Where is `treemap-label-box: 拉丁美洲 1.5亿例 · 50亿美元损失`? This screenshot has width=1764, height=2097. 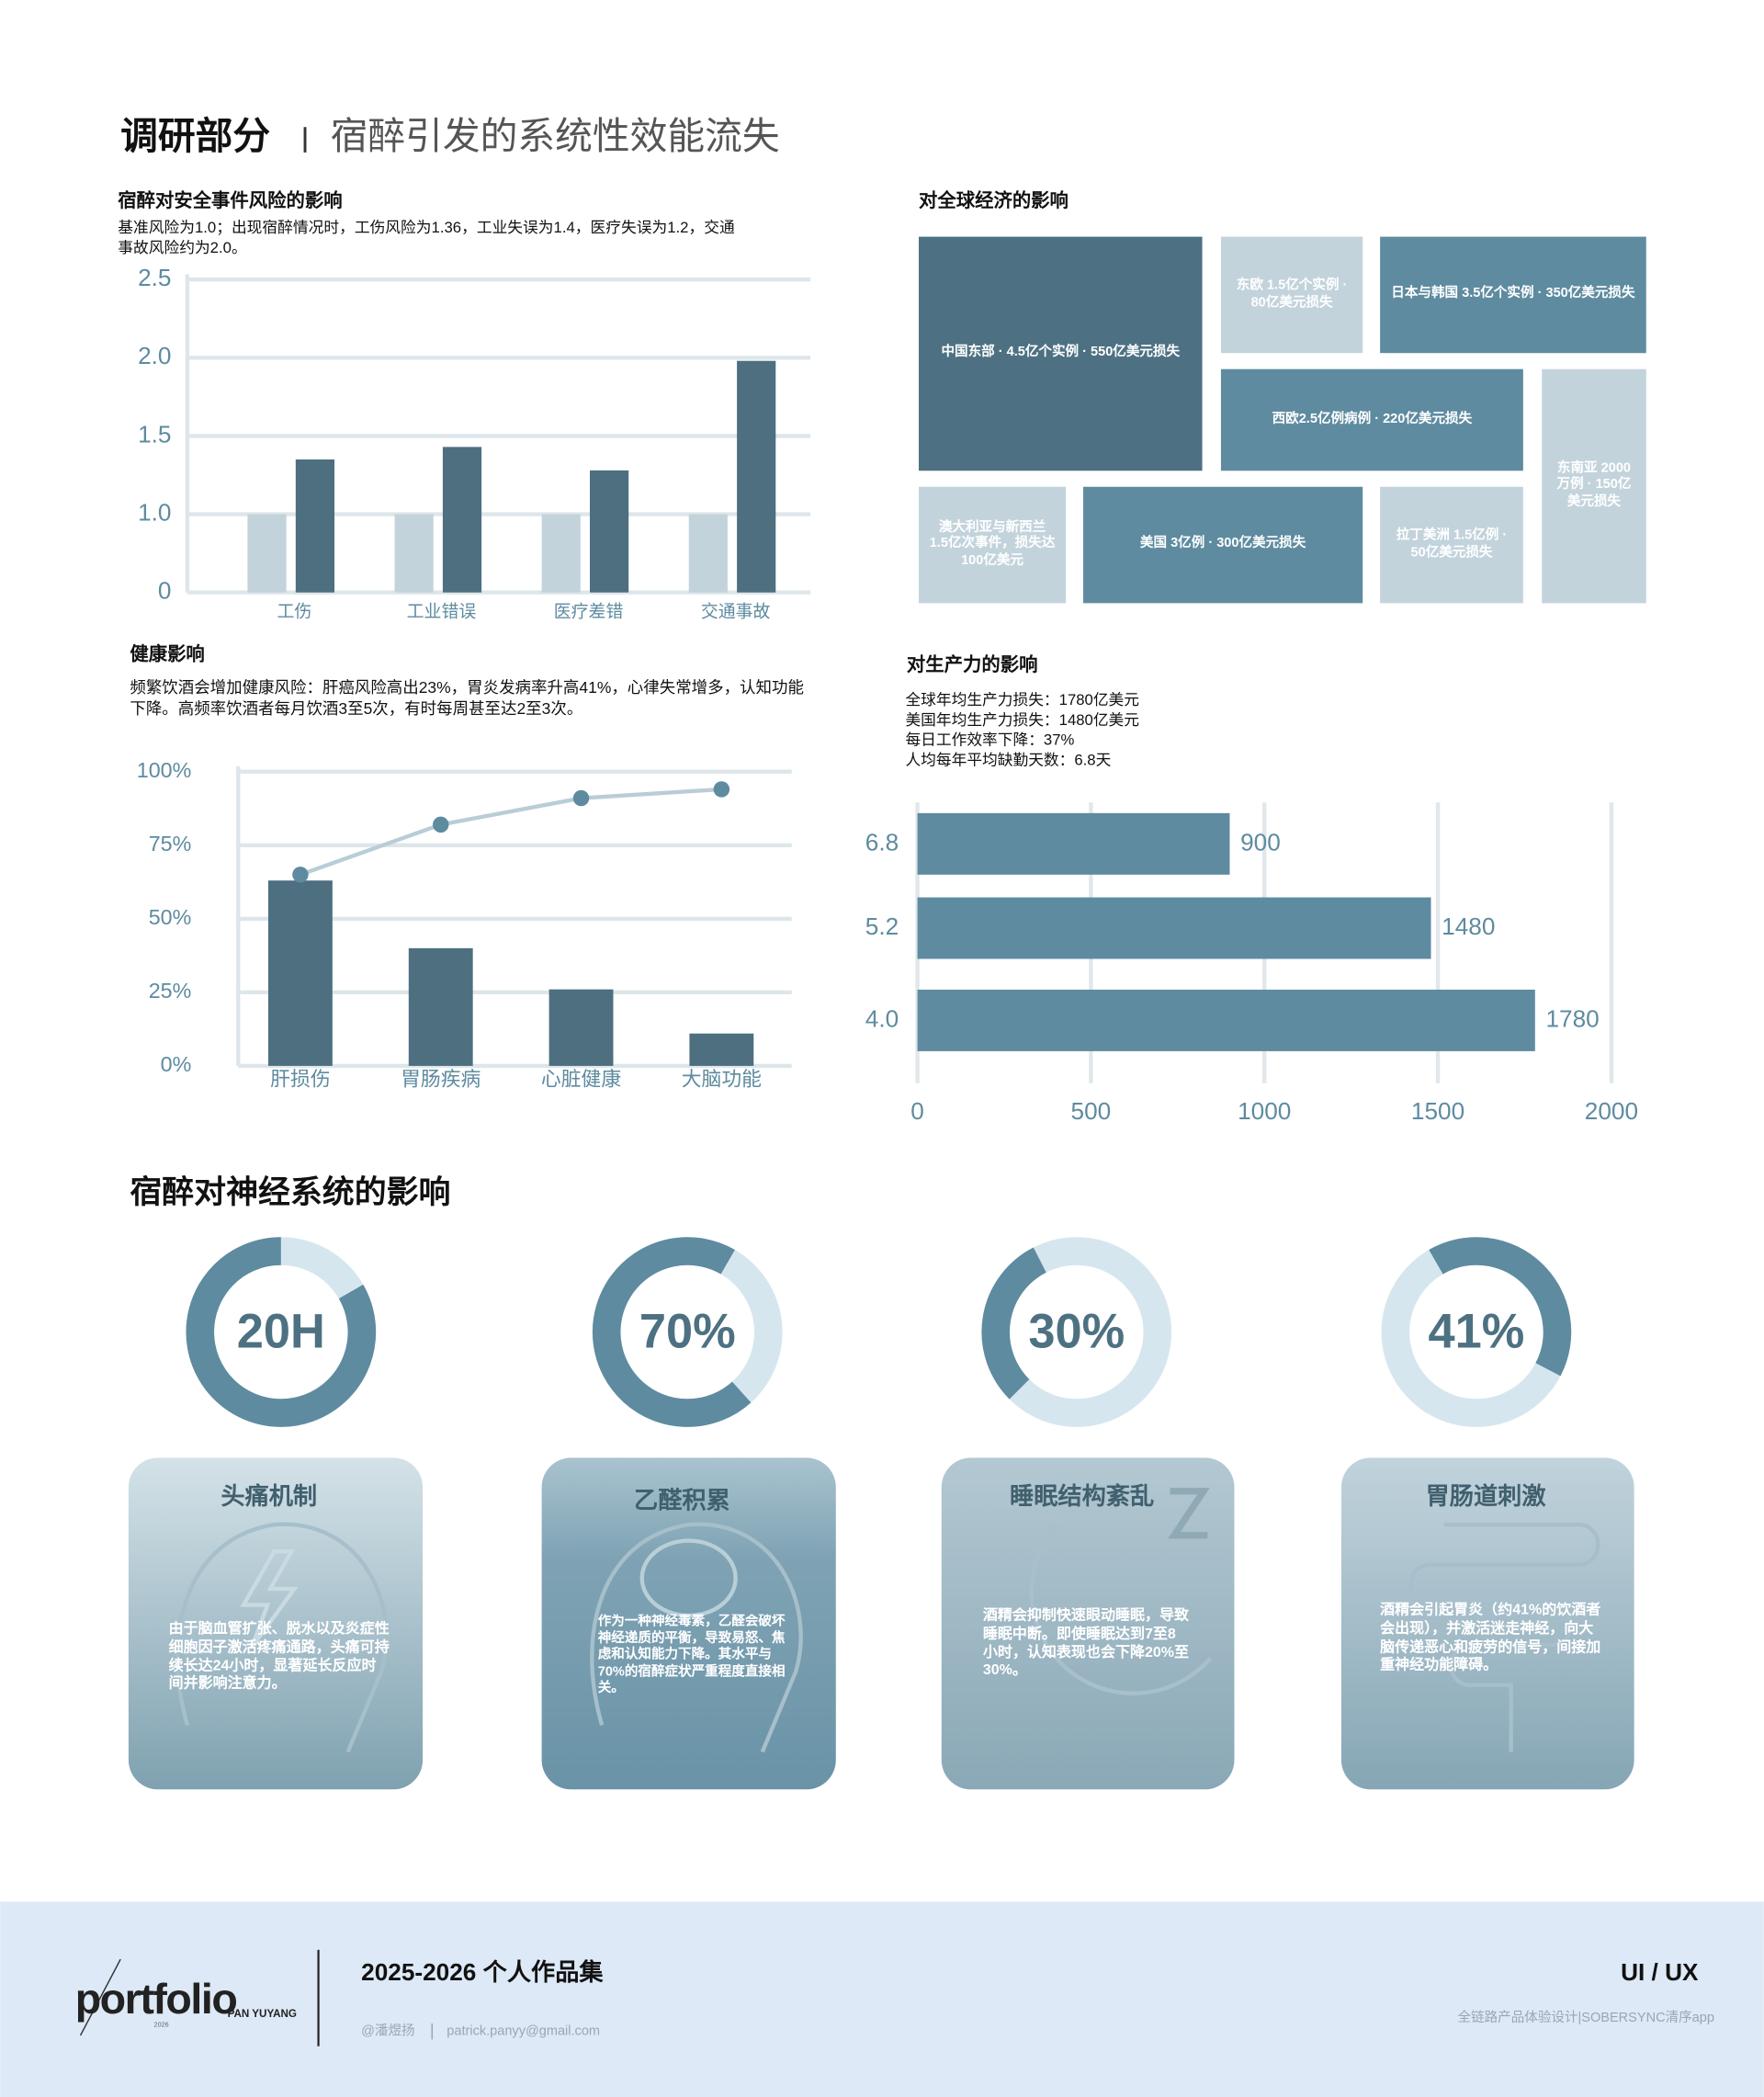
treemap-label-box: 拉丁美洲 1.5亿例 · 50亿美元损失 is located at coordinates (1452, 544).